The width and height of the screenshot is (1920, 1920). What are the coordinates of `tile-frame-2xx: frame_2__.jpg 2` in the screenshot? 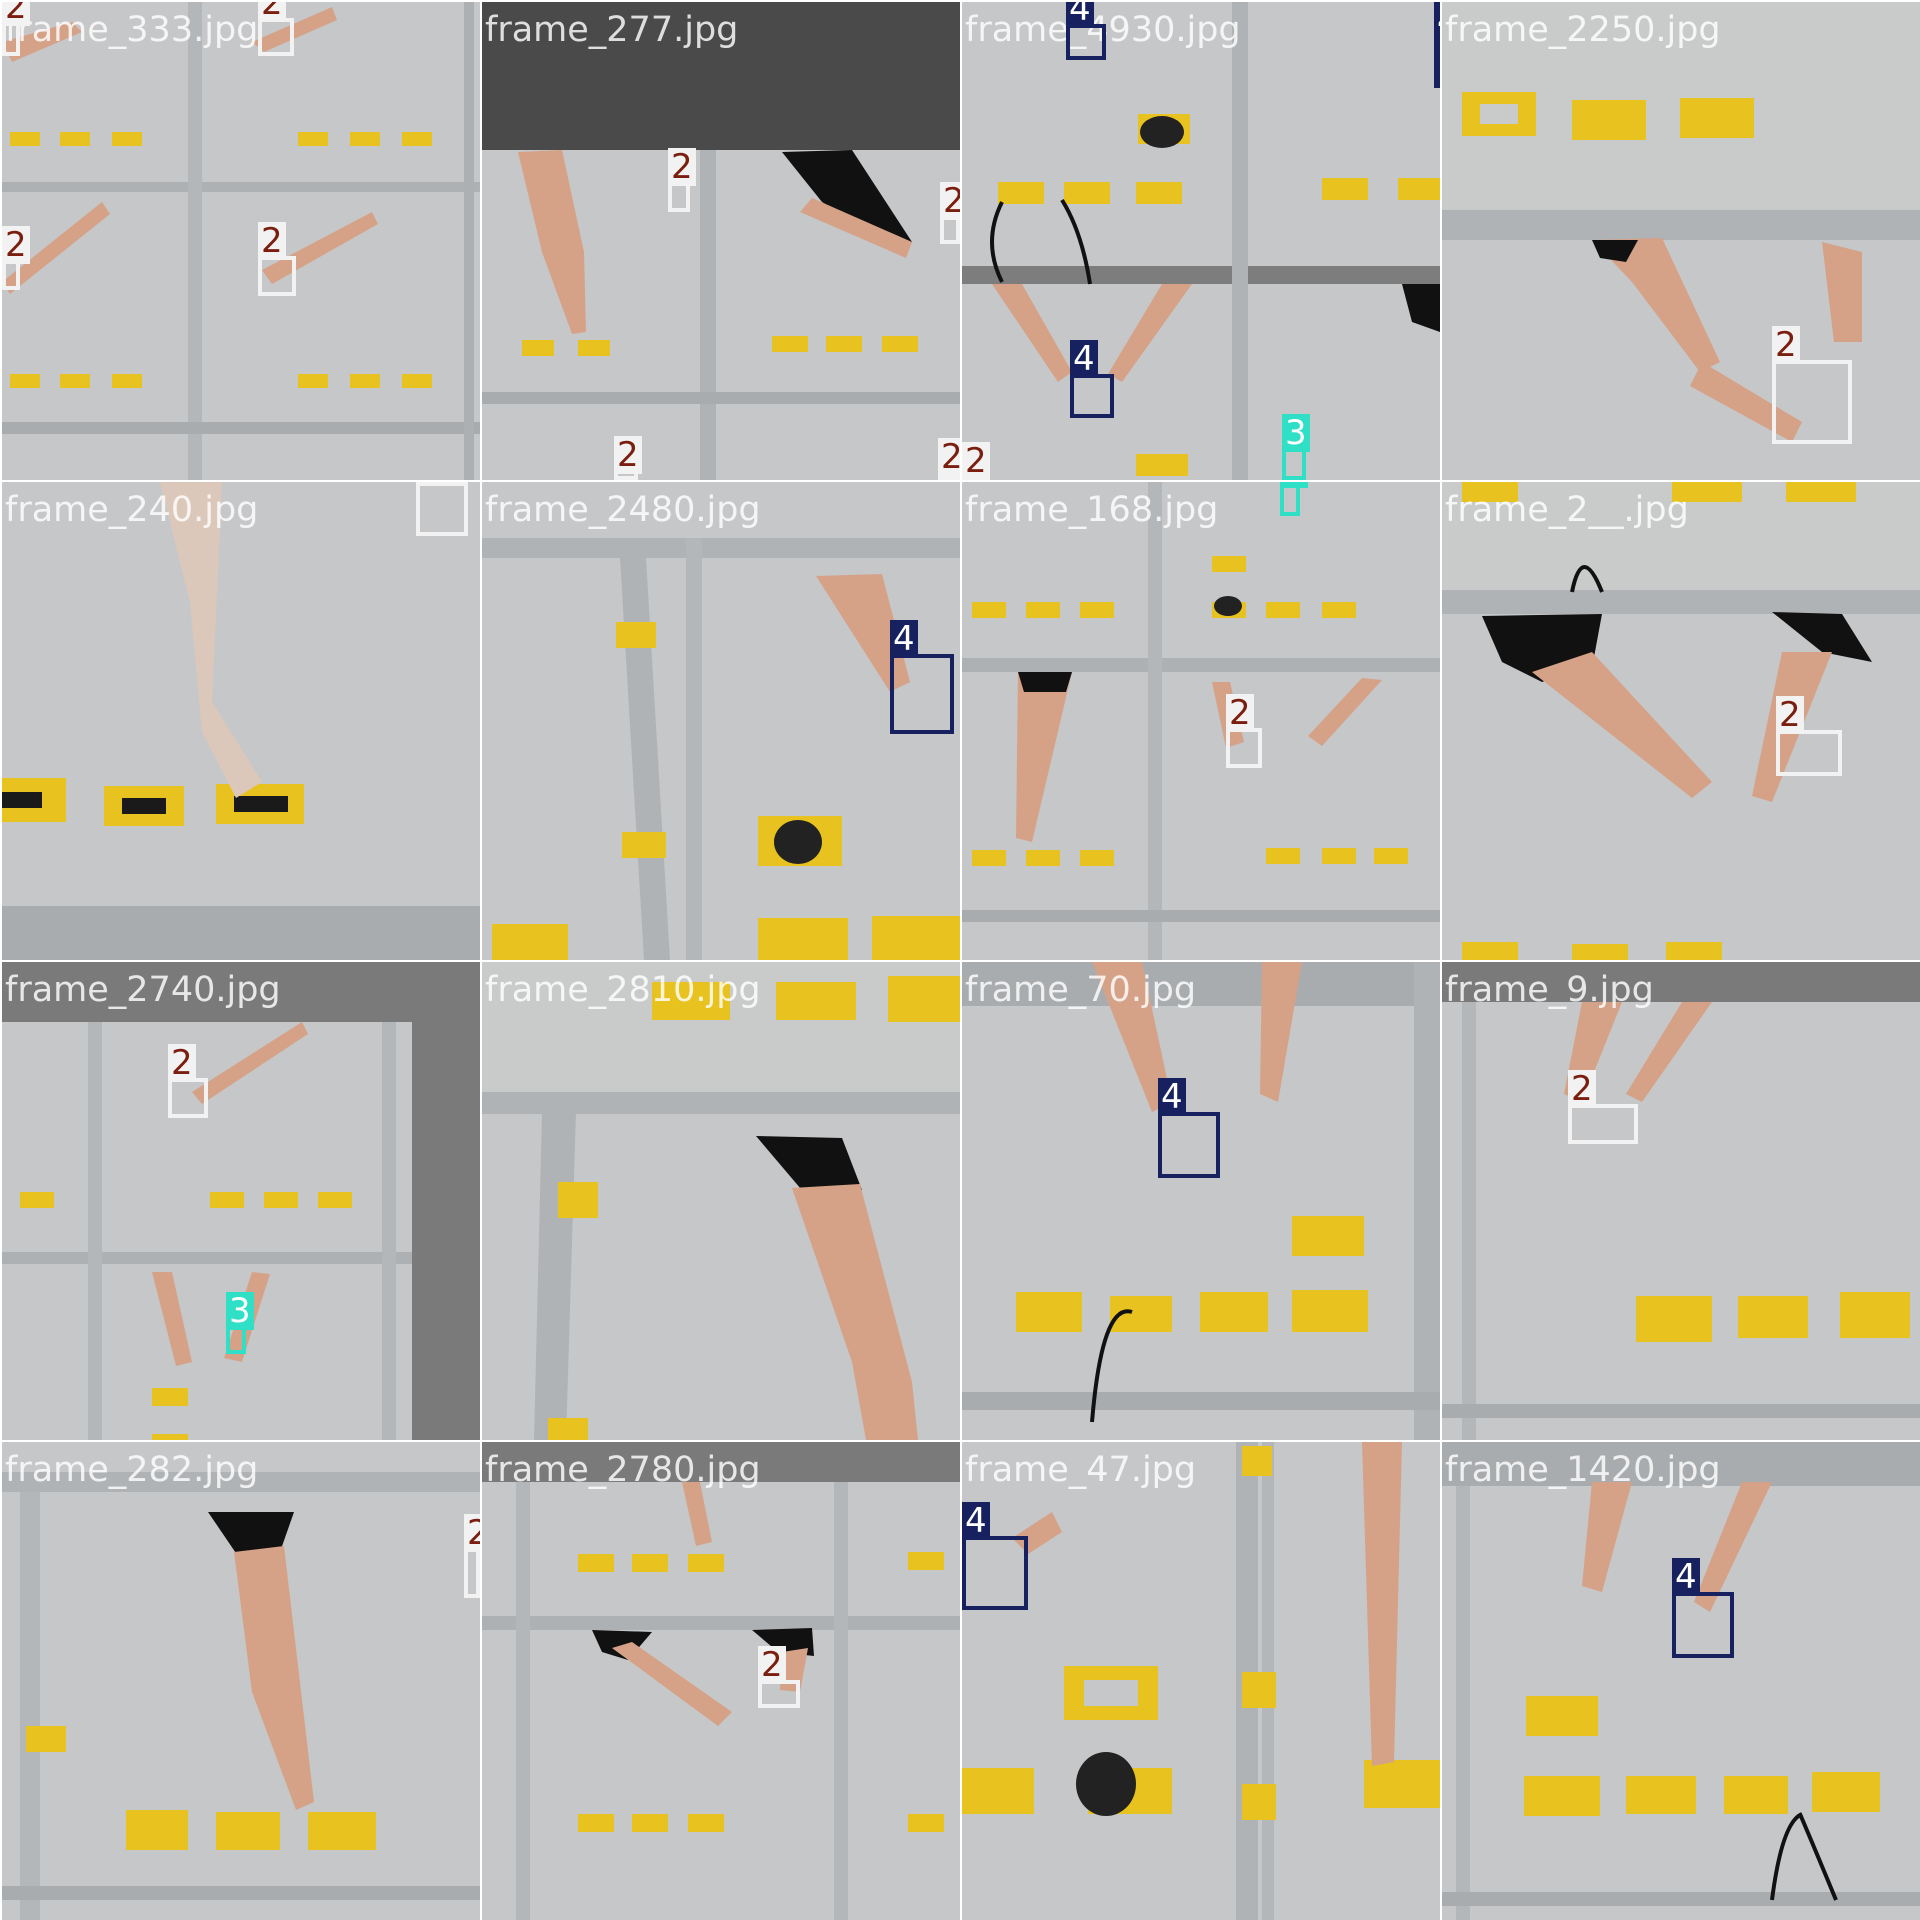 It's located at (1681, 721).